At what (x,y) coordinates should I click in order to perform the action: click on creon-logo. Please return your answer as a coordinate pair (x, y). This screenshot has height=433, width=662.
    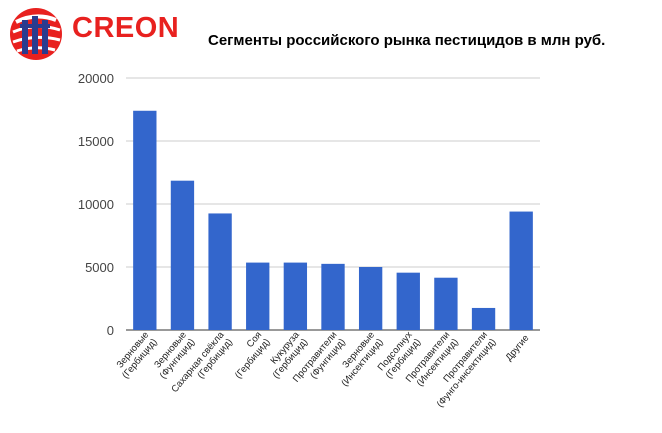
    Looking at the image, I should click on (36, 34).